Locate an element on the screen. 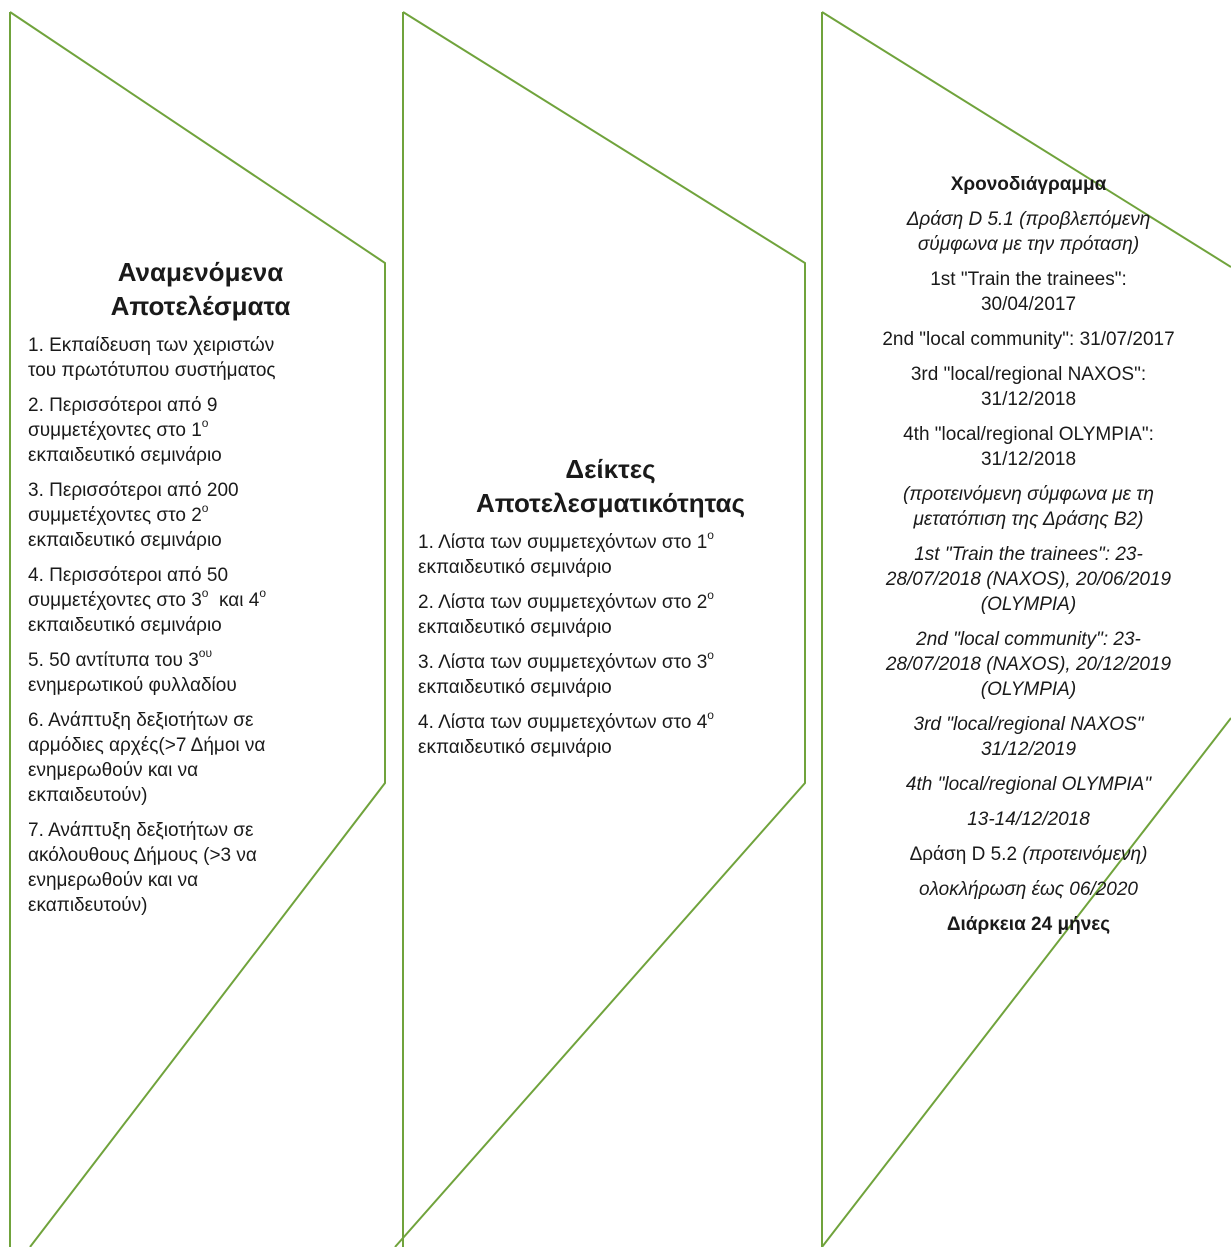  timeline-line: 3rd "local/regional NAXOS": is located at coordinates (1028, 374).